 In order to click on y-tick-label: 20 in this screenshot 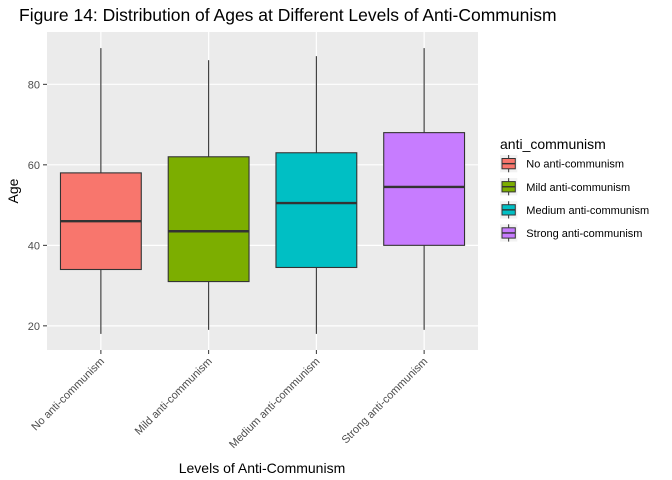, I will do `click(34, 327)`.